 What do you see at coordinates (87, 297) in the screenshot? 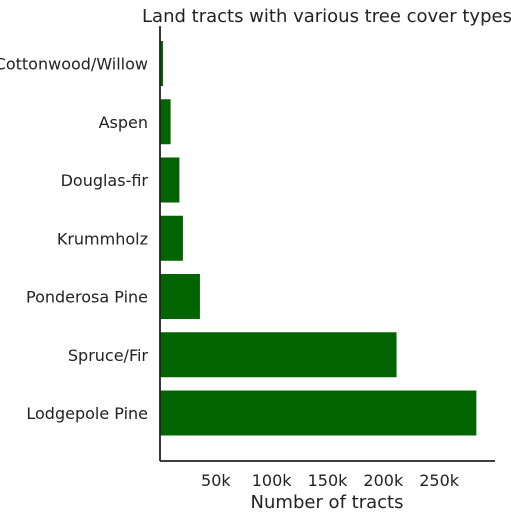
I see `category-label: Ponderosa Pine` at bounding box center [87, 297].